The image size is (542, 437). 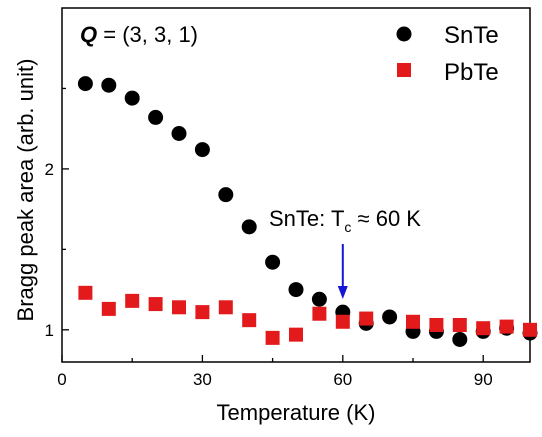 What do you see at coordinates (404, 34) in the screenshot?
I see `legend-sntet-marker` at bounding box center [404, 34].